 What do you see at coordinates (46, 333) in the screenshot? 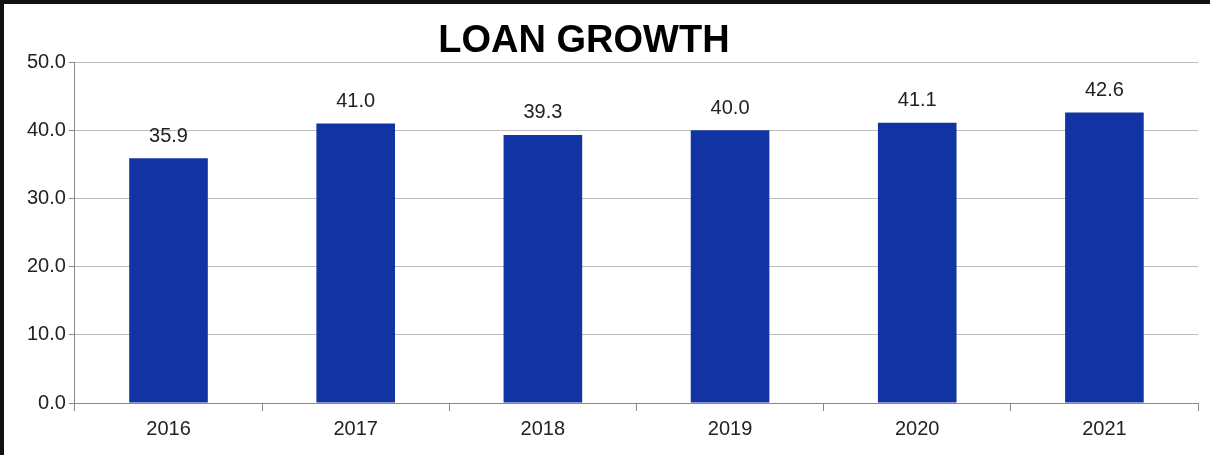
I see `y-tick-label: 10.0` at bounding box center [46, 333].